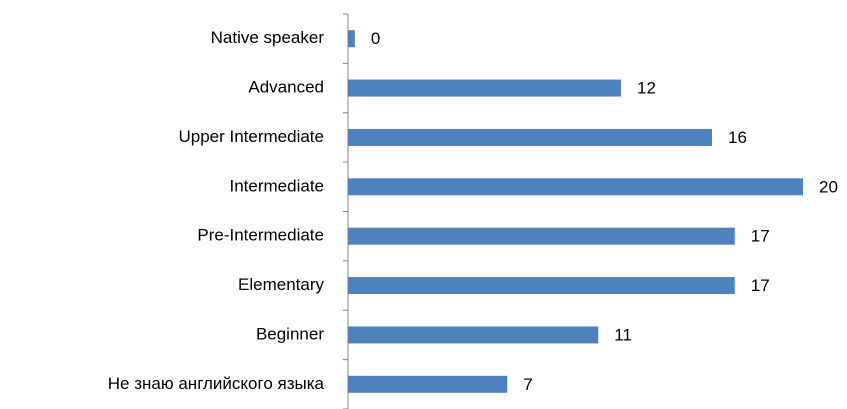 Image resolution: width=847 pixels, height=409 pixels. I want to click on y-tick-label: Advanced, so click(286, 87).